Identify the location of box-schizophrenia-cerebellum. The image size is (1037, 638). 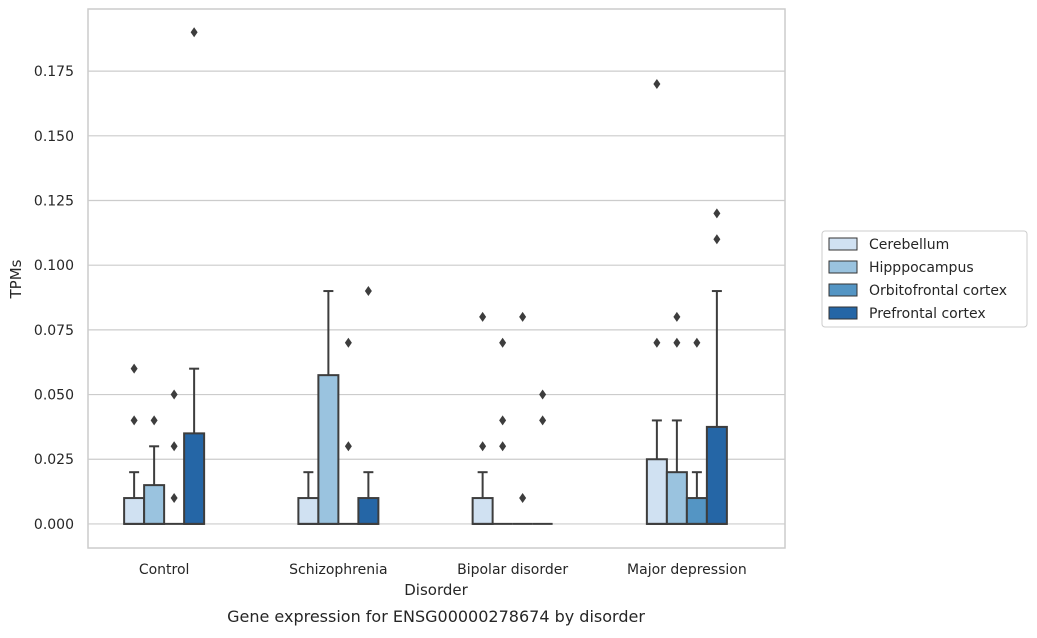
(308, 498).